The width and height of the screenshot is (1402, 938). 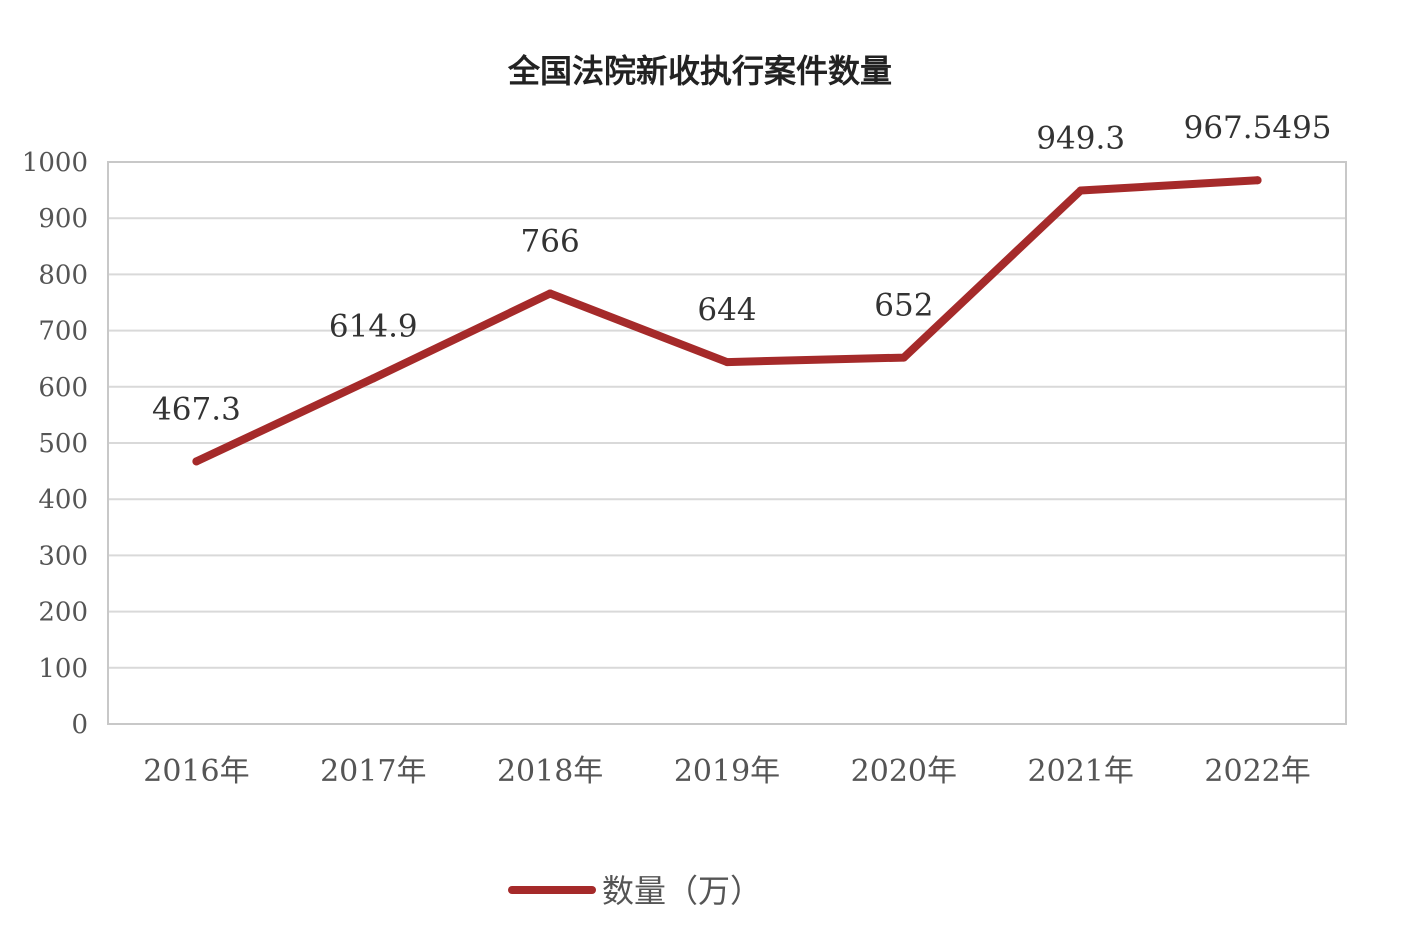 I want to click on y-tick-label: 900, so click(x=63, y=219).